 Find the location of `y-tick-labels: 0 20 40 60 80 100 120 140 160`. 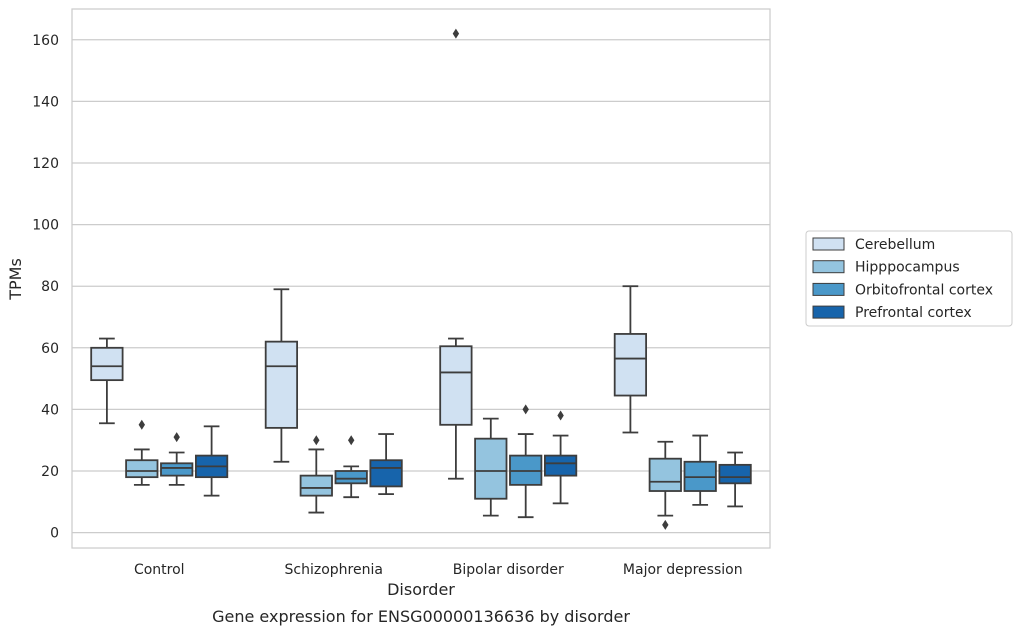

y-tick-labels: 0 20 40 60 80 100 120 140 160 is located at coordinates (45, 287).